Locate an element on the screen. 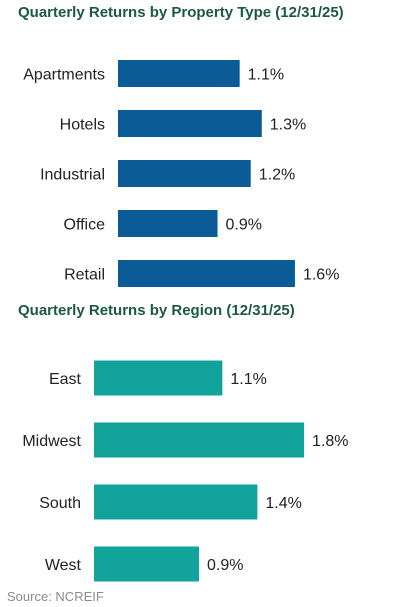 Image resolution: width=400 pixels, height=607 pixels. source-note: Source: NCREIF is located at coordinates (55, 596).